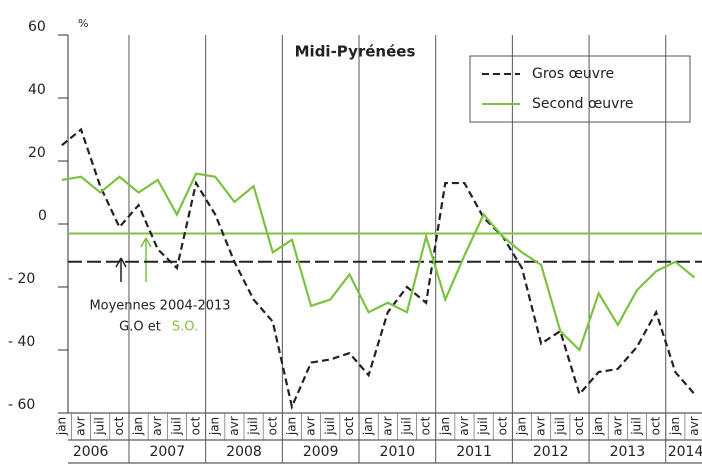 The width and height of the screenshot is (702, 465). What do you see at coordinates (83, 23) in the screenshot?
I see `y-axis-label: %` at bounding box center [83, 23].